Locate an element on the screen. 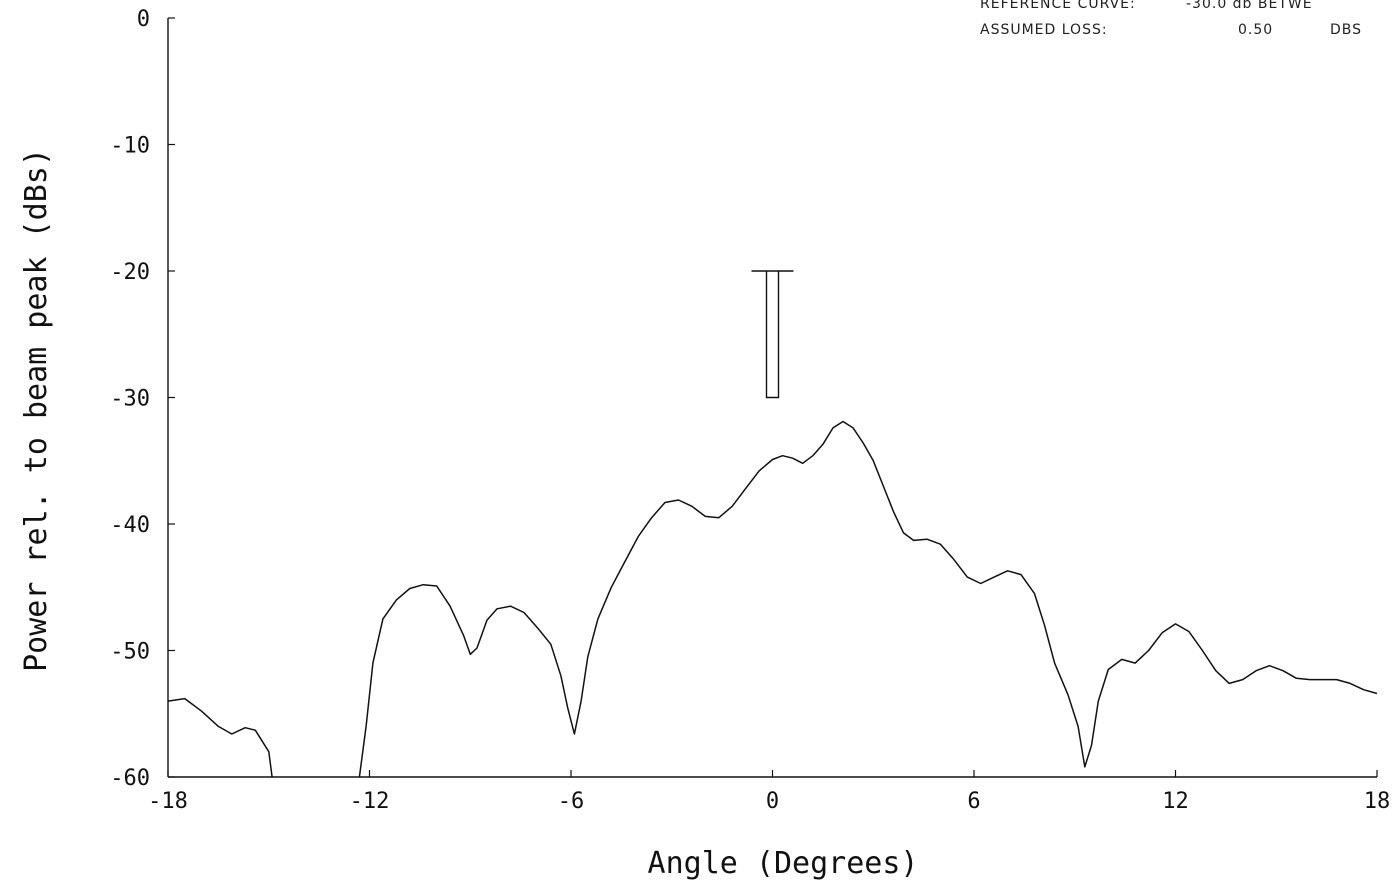 This screenshot has height=887, width=1400. y-tick-label: -50 is located at coordinates (130, 652).